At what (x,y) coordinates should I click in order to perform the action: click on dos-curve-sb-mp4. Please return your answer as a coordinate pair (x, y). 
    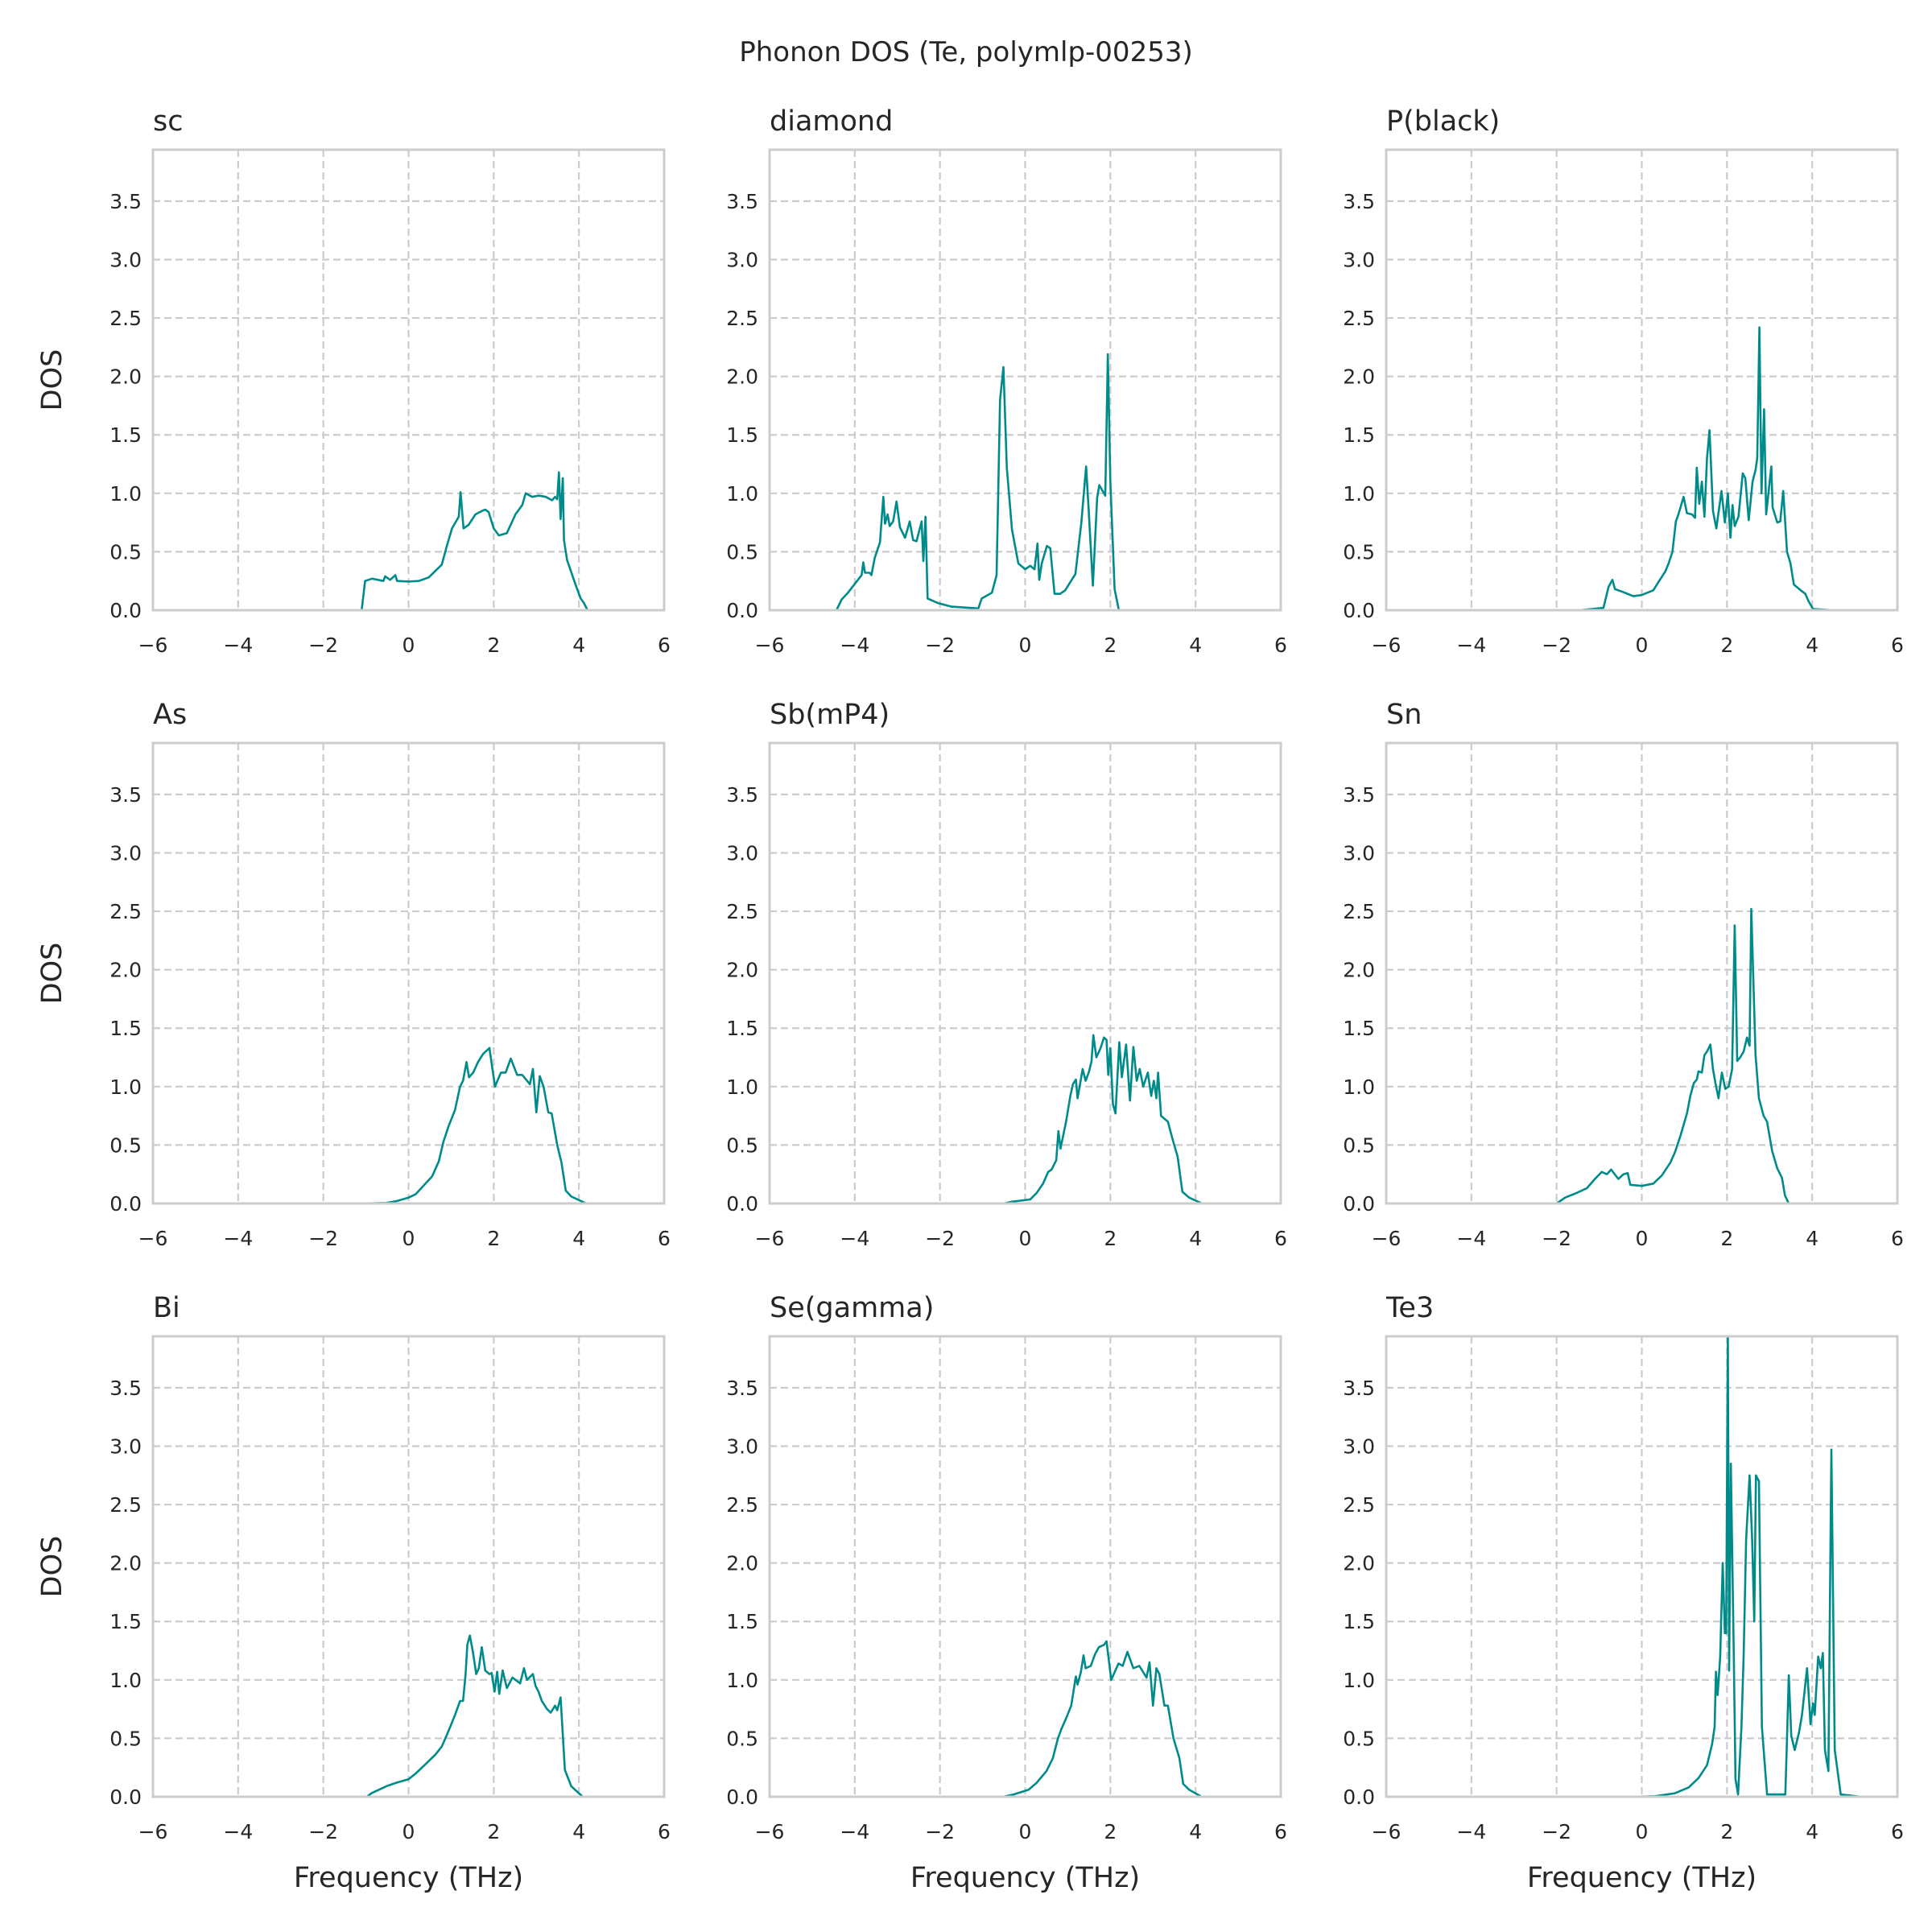
    Looking at the image, I should click on (1103, 1119).